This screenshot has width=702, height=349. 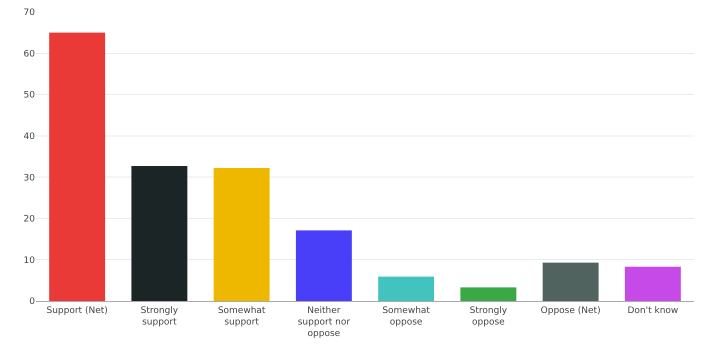 What do you see at coordinates (30, 137) in the screenshot?
I see `y-tick-label: 40` at bounding box center [30, 137].